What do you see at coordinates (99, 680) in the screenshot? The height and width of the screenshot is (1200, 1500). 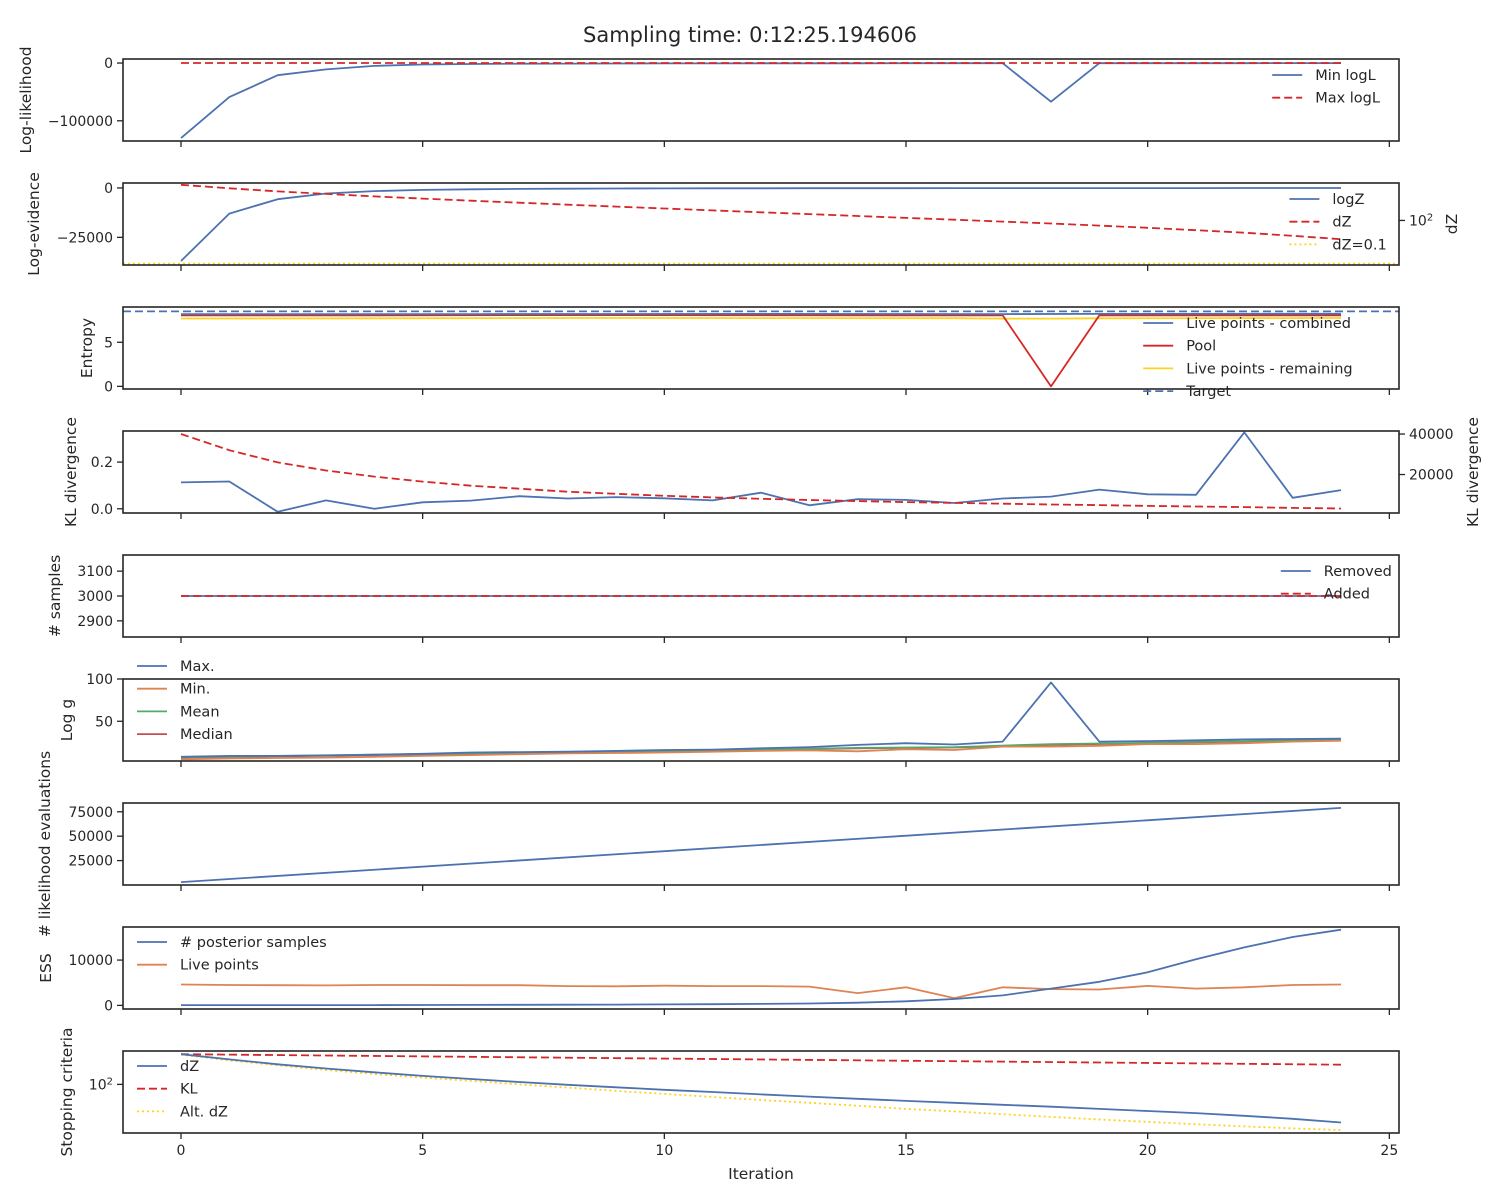 I see `y-tick-label: 100` at bounding box center [99, 680].